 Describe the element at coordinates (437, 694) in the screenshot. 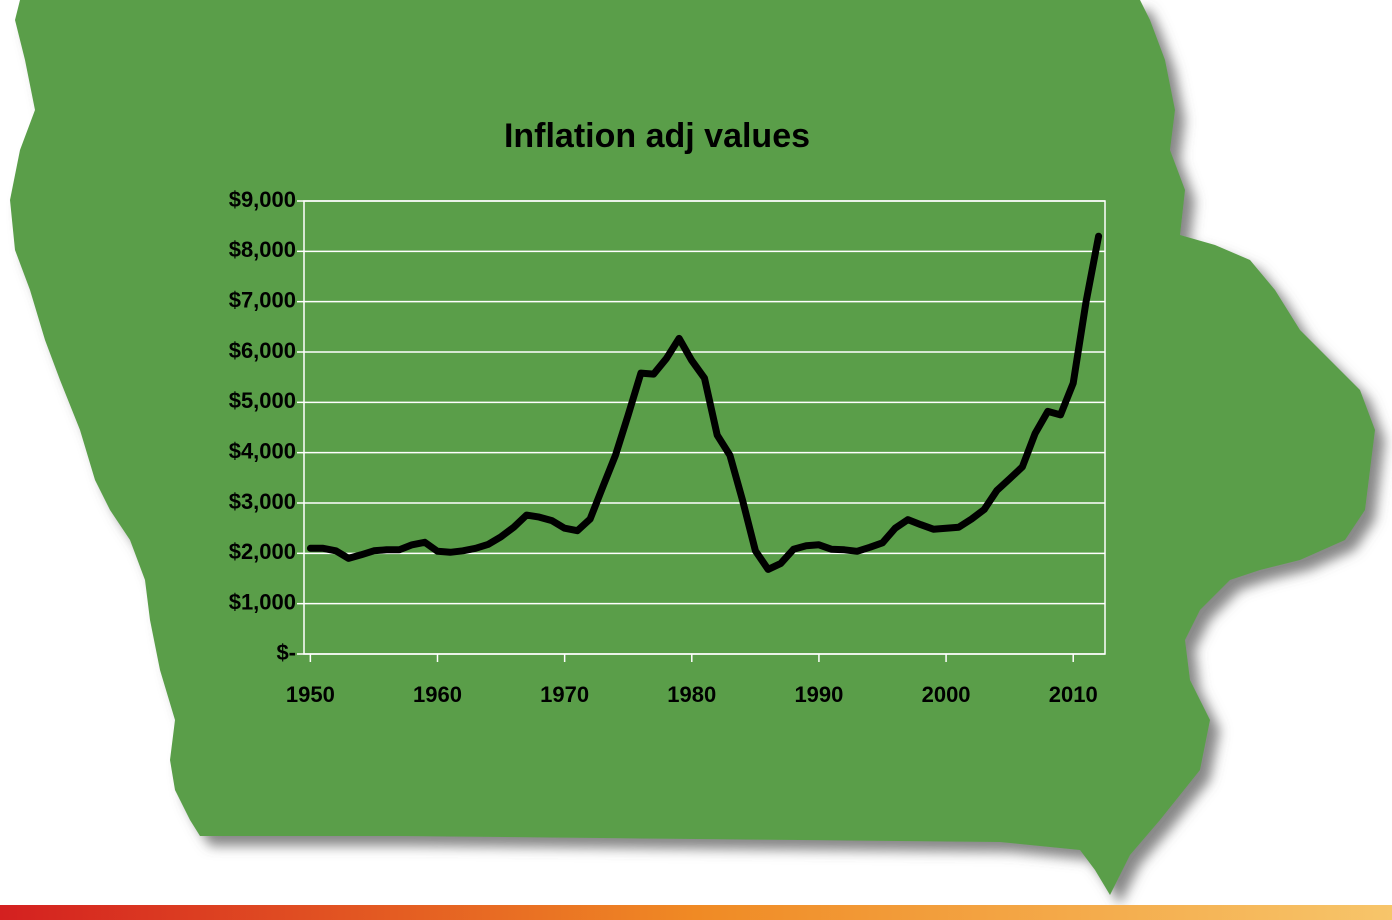

I see `x-tick-label: 1960` at that location.